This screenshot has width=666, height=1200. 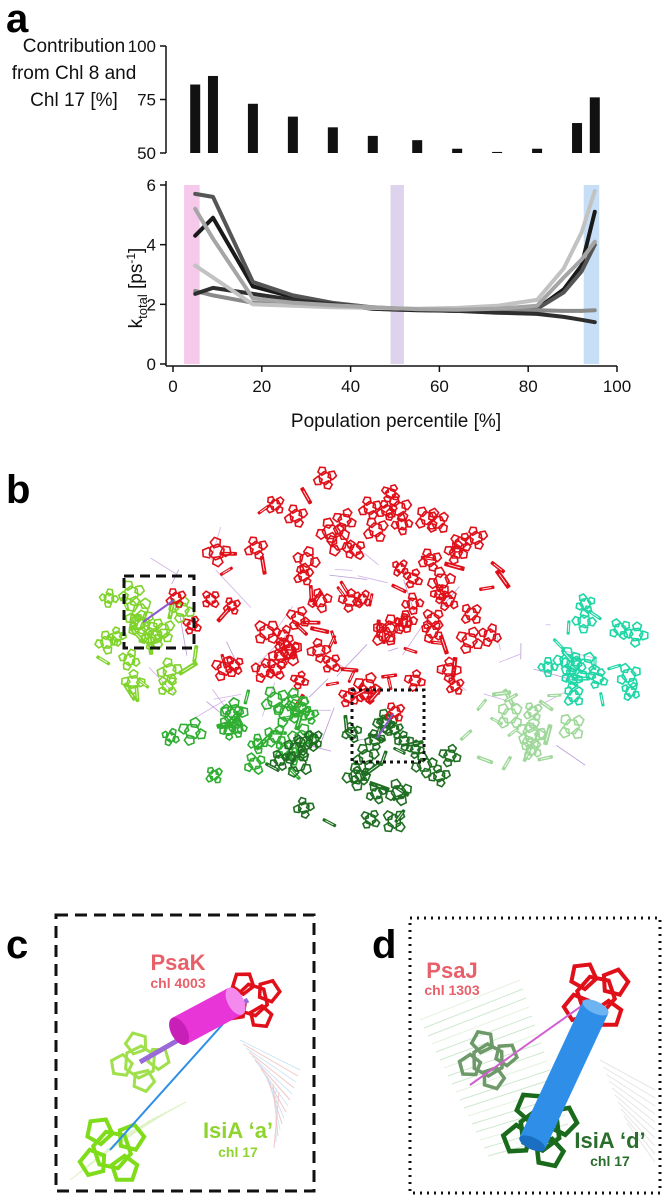 What do you see at coordinates (17, 945) in the screenshot?
I see `panel-letter-c: c` at bounding box center [17, 945].